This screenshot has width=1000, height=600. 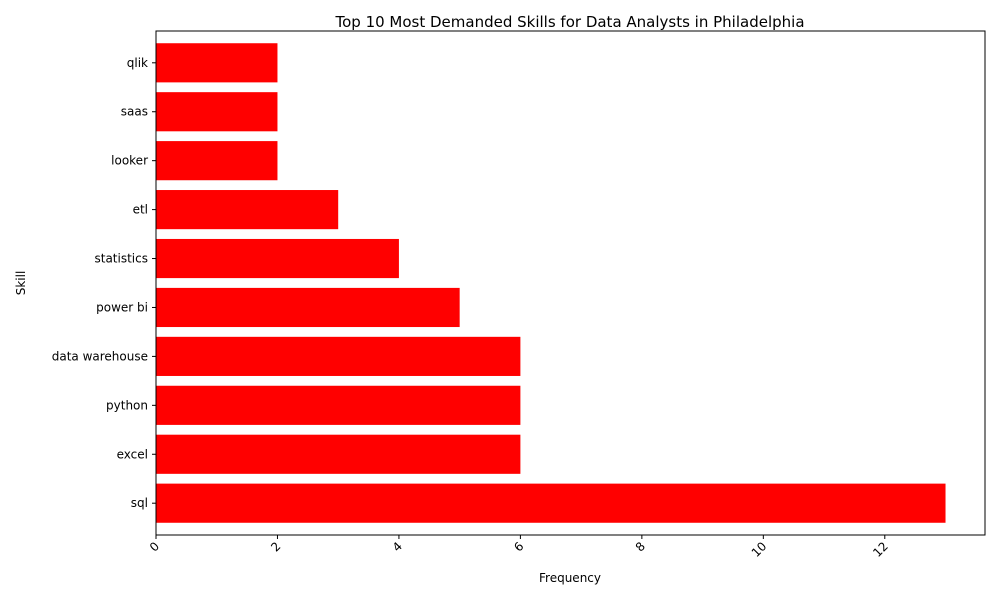 I want to click on y-tick-label: looker, so click(x=129, y=161).